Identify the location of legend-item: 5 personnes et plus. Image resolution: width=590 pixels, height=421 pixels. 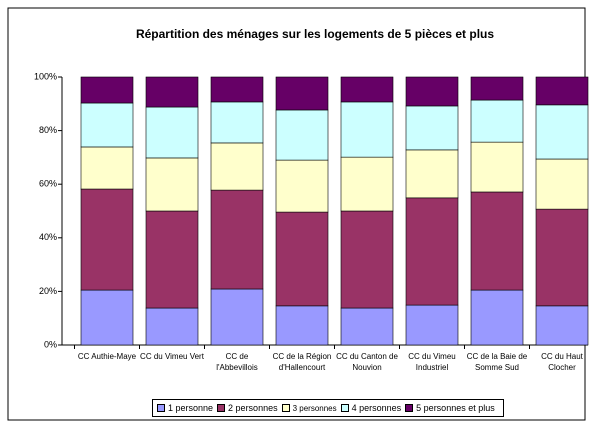
(450, 408).